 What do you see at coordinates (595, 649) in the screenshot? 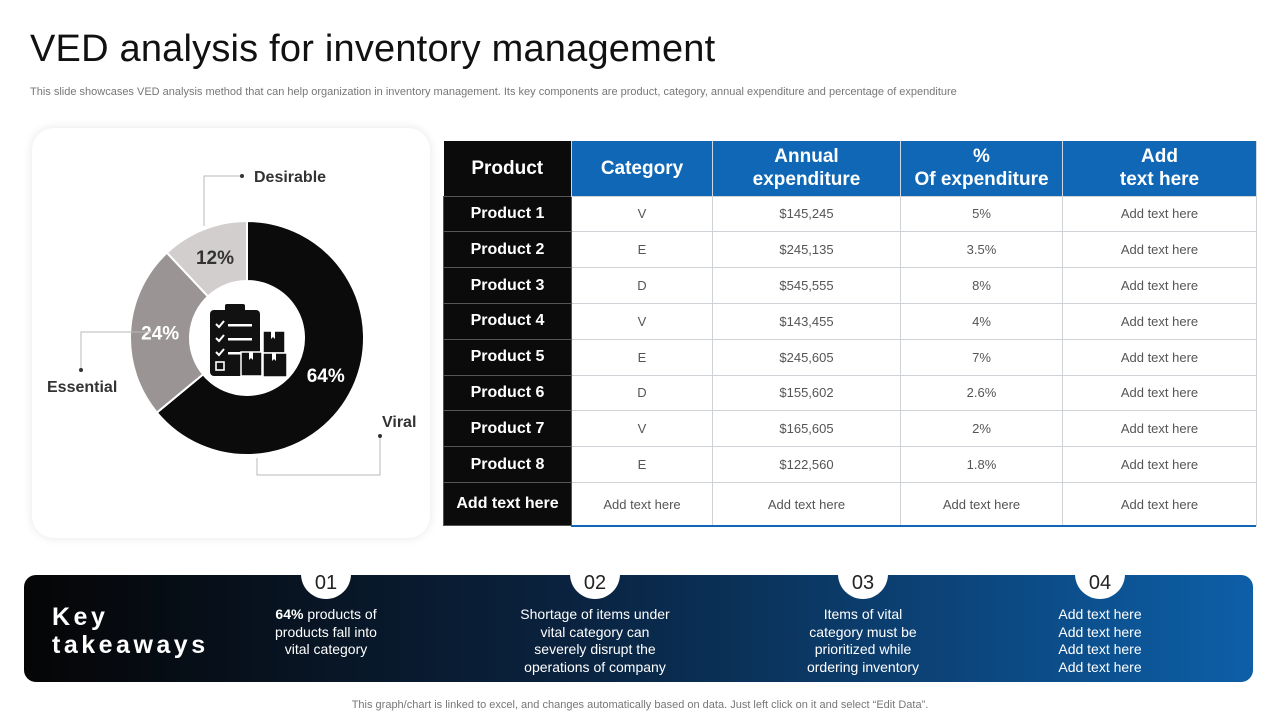
I see `takeaway-line: severely disrupt the` at bounding box center [595, 649].